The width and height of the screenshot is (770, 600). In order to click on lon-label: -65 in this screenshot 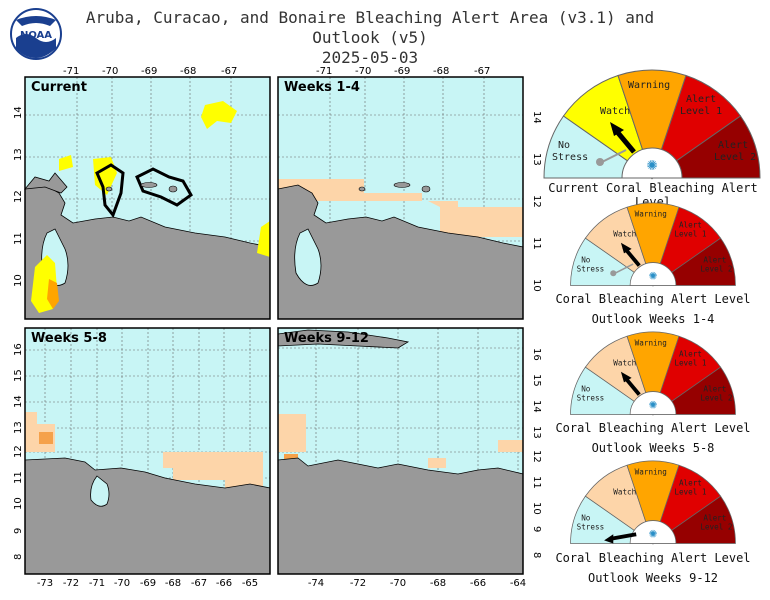, I will do `click(250, 583)`.